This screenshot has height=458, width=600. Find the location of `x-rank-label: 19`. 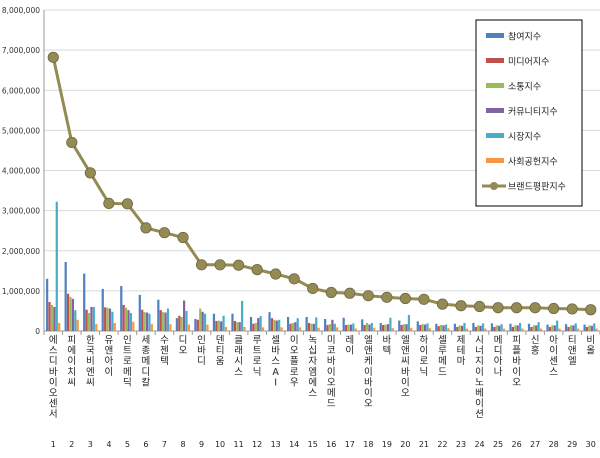

x-rank-label: 19 is located at coordinates (387, 444).